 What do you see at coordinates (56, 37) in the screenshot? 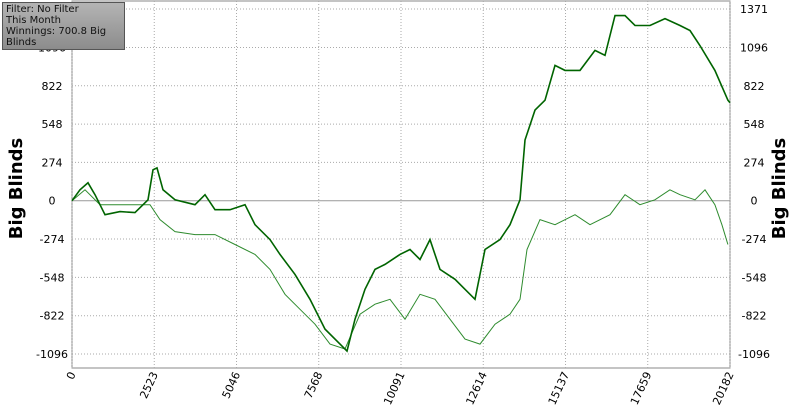
I see `info-line: Winnings: 700.8 Big Blinds` at bounding box center [56, 37].